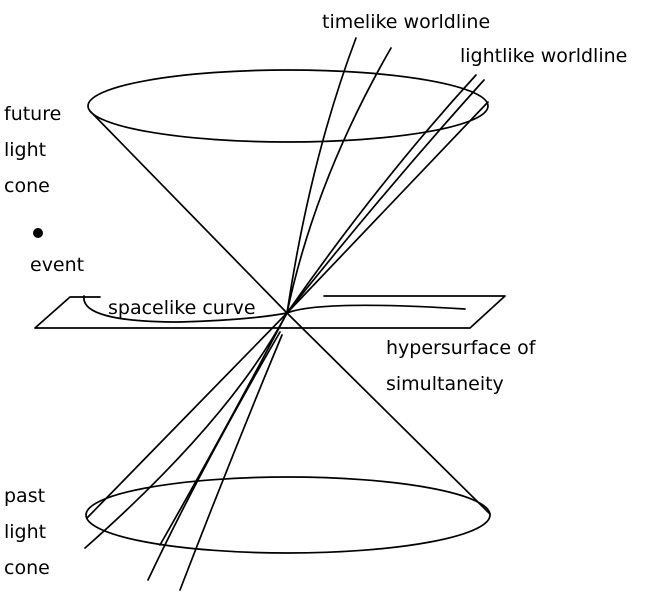  Describe the element at coordinates (396, 312) in the screenshot. I see `simultaneity-plane-right` at that location.